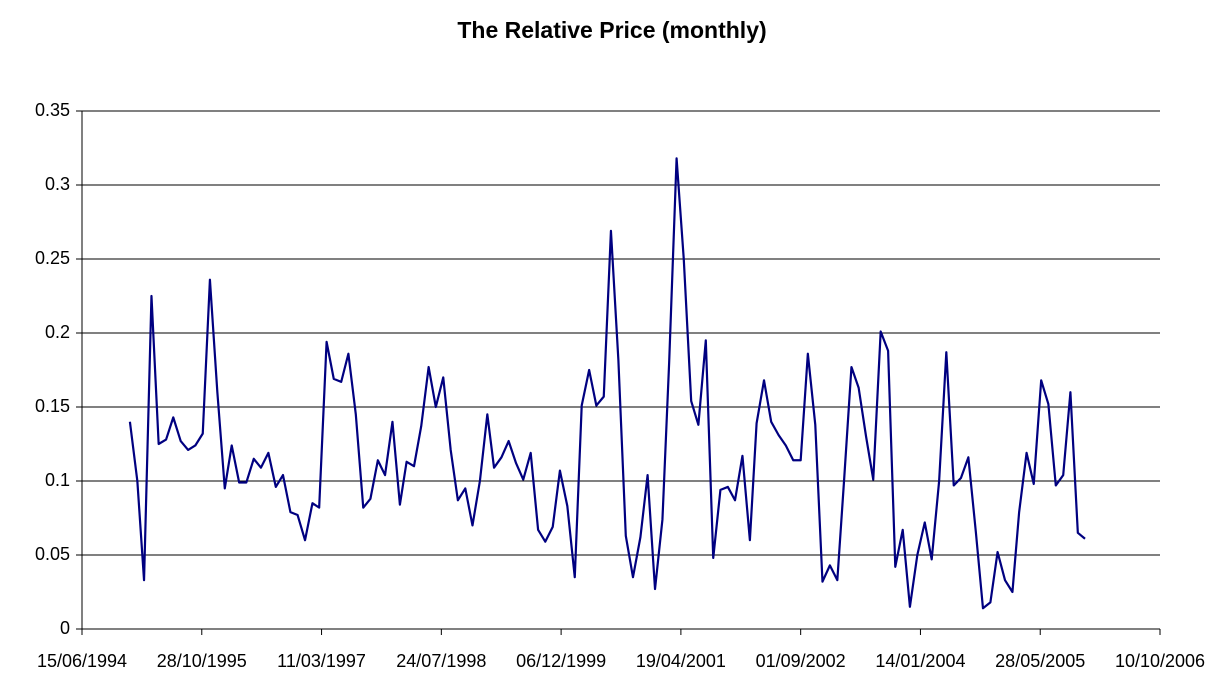 The height and width of the screenshot is (675, 1223). Describe the element at coordinates (920, 661) in the screenshot. I see `x-tick-label: 14/01/2004` at that location.